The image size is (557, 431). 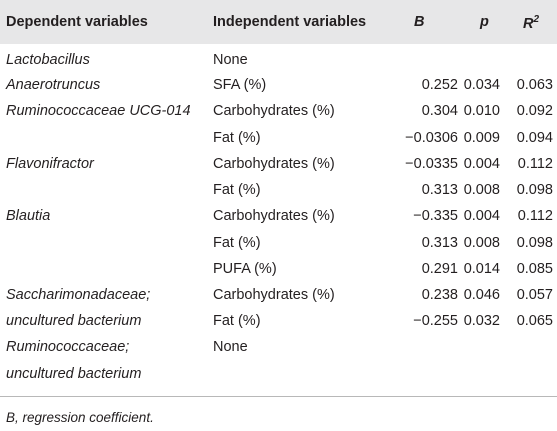 What do you see at coordinates (536, 19) in the screenshot?
I see `header-r2-sup: 2` at bounding box center [536, 19].